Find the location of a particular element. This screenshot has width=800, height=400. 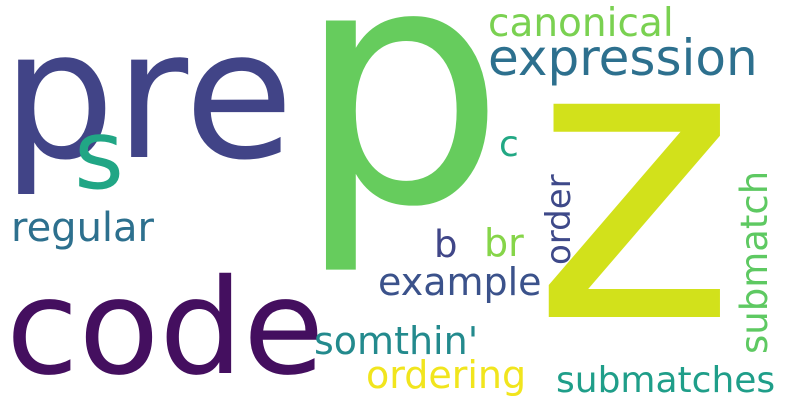

word-ordering: ordering is located at coordinates (446, 375).